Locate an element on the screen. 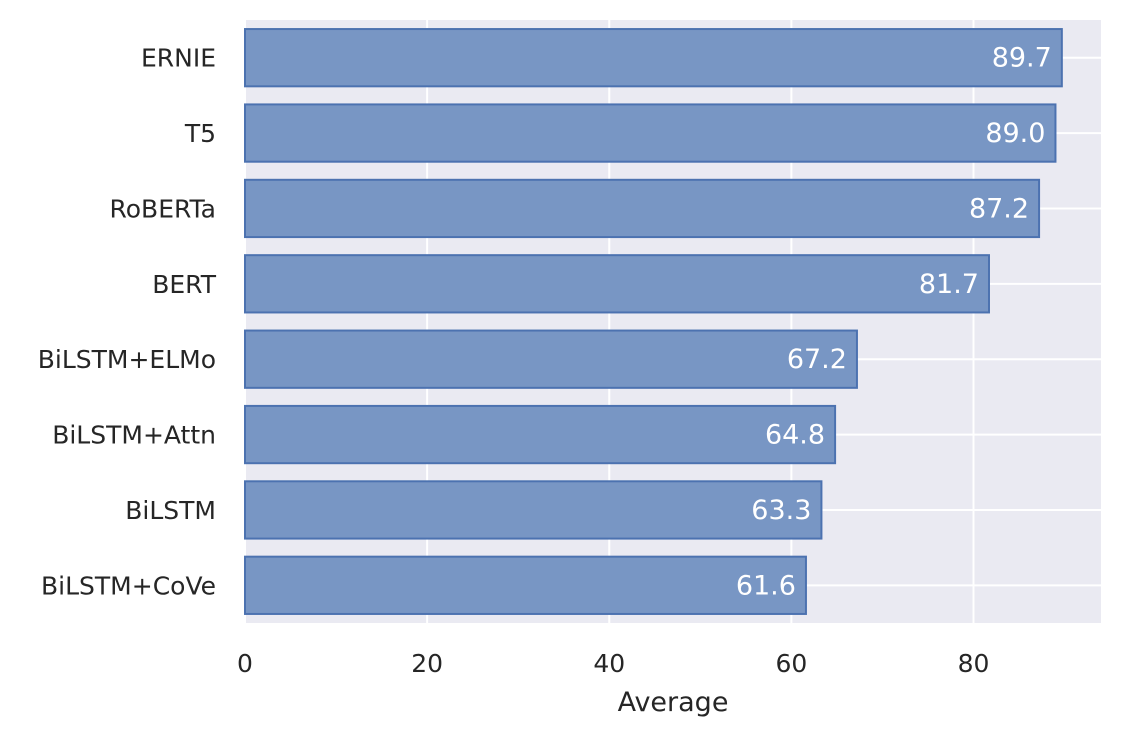  x-tick-label: 40 is located at coordinates (609, 663).